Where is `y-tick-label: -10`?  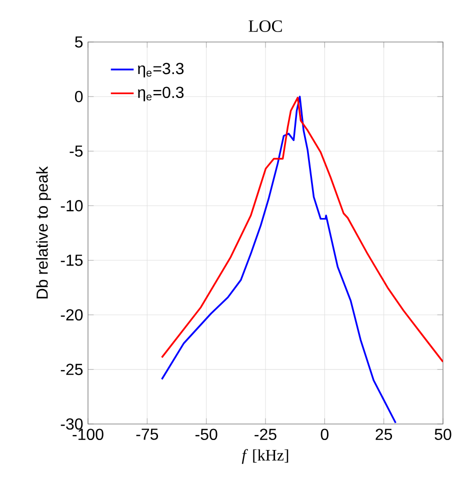
y-tick-label: -10 is located at coordinates (71, 206).